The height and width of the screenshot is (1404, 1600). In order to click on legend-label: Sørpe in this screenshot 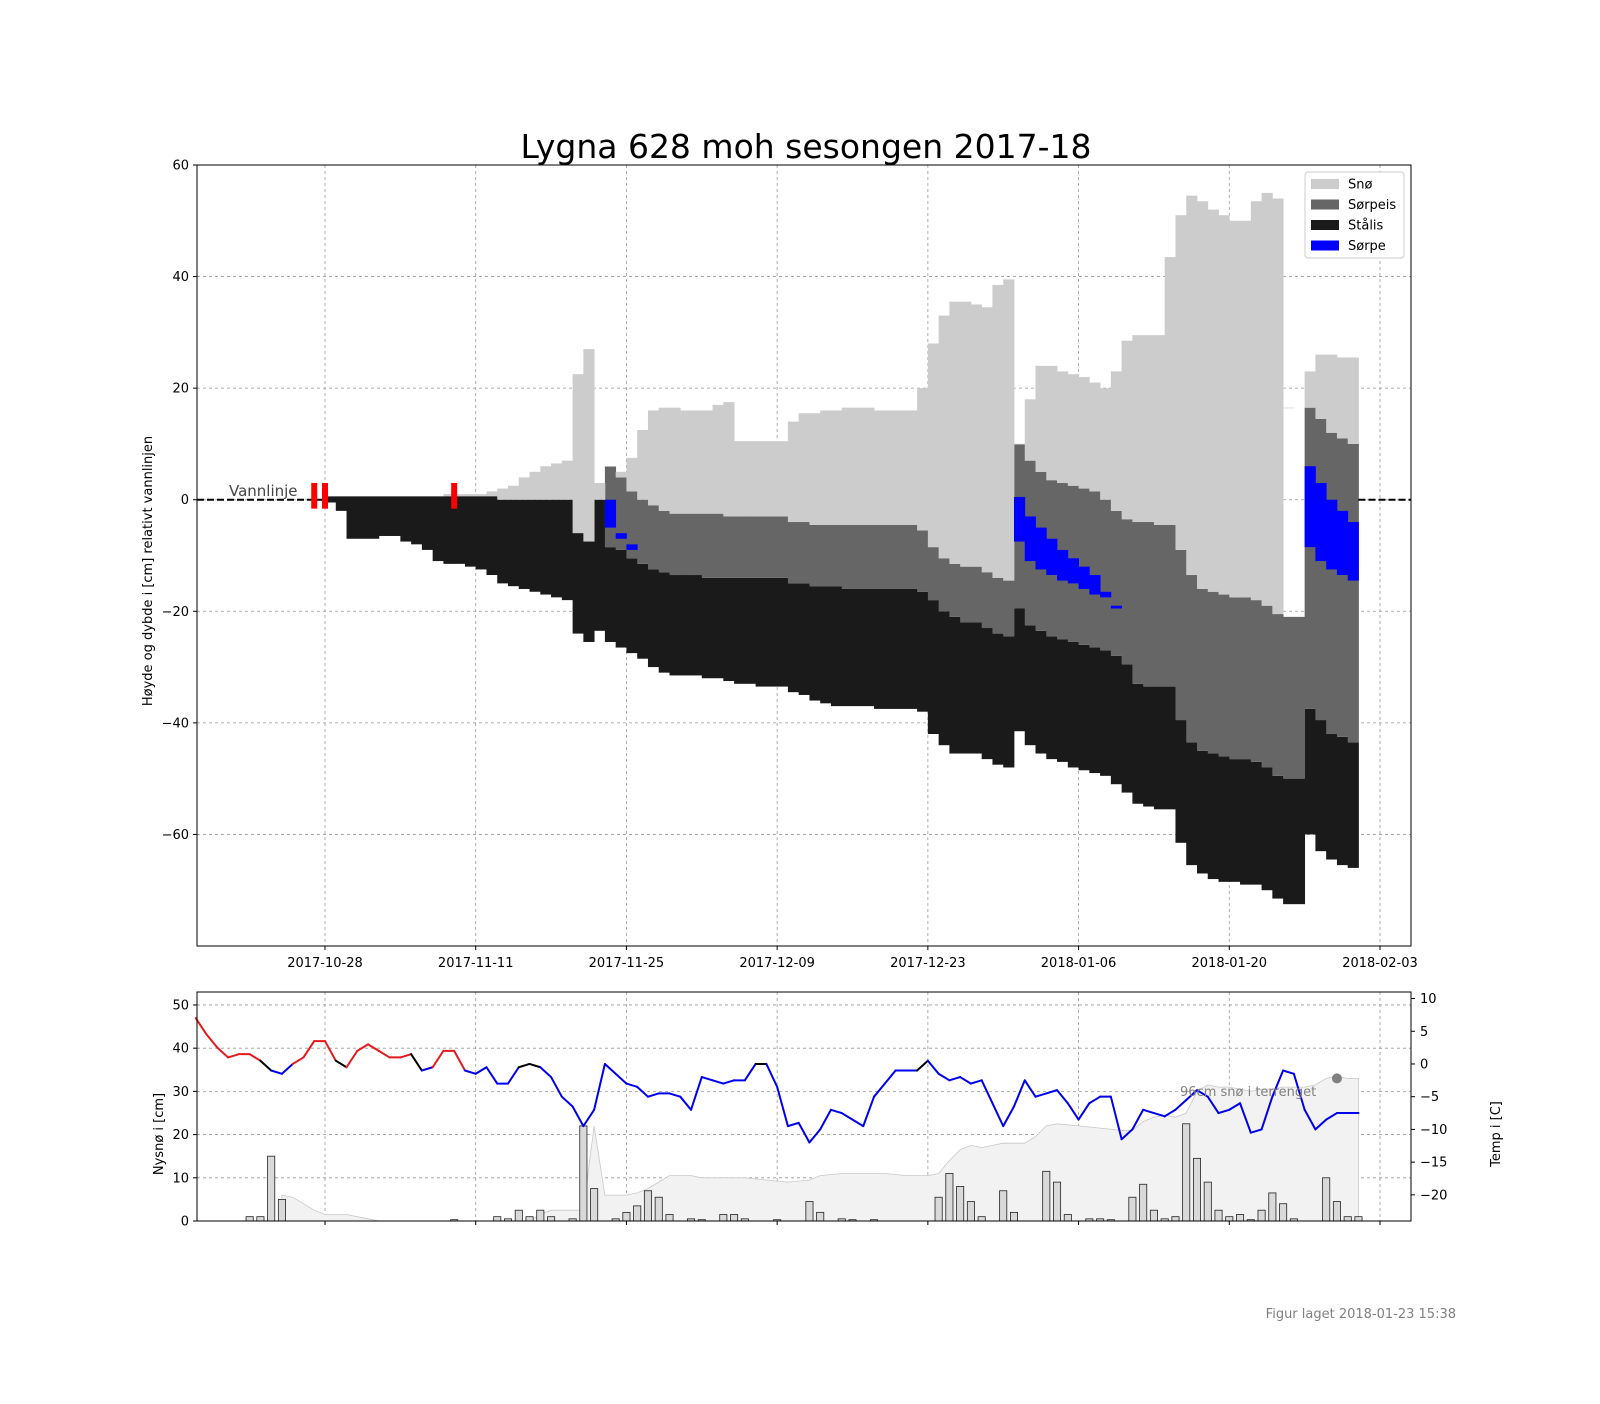, I will do `click(1367, 246)`.